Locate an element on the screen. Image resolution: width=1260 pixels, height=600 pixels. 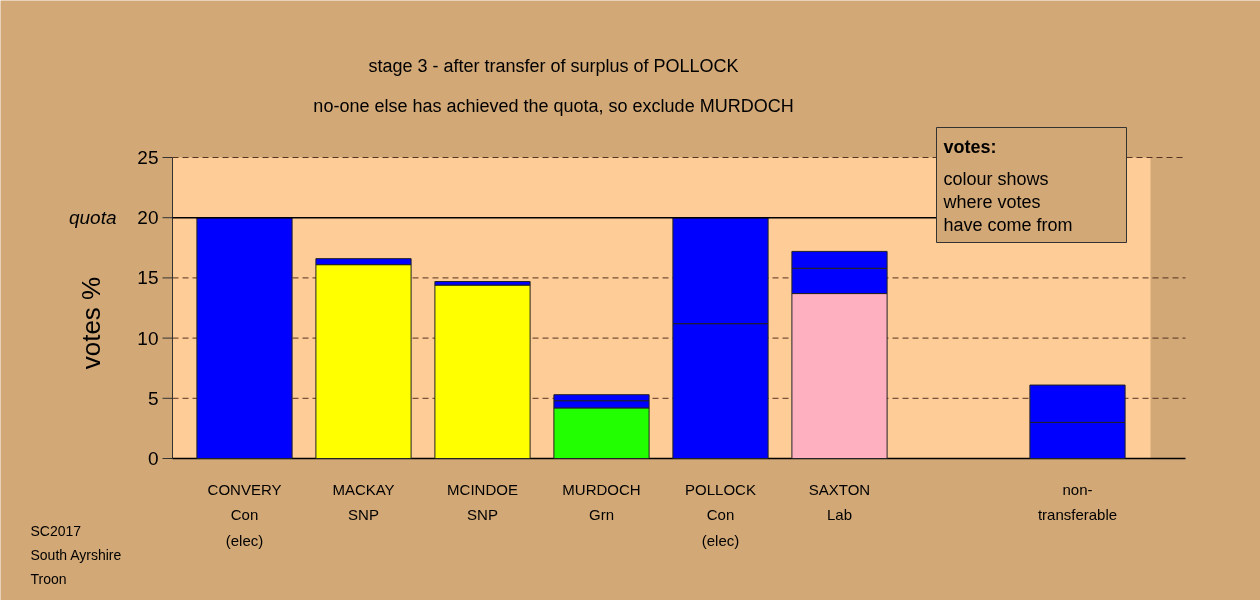
legend-title: votes: is located at coordinates (970, 146).